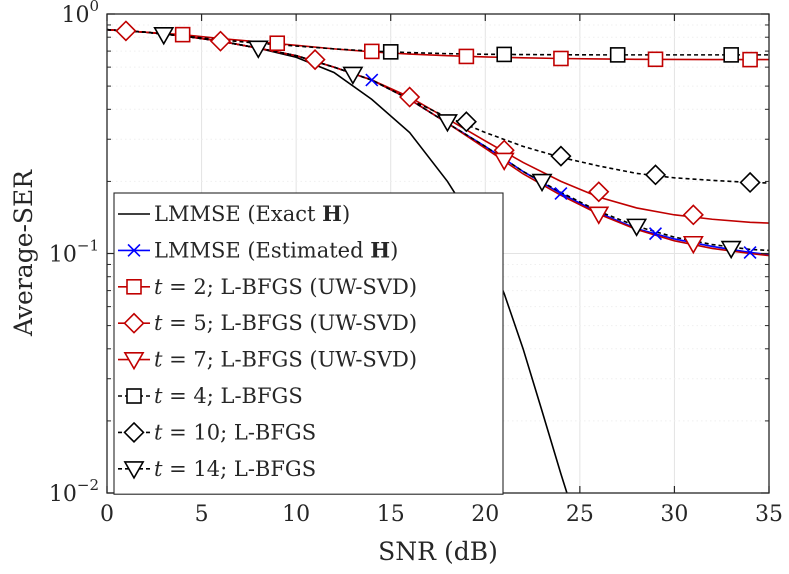  I want to click on legend-label-3: t = 2; L-BFGS (UW-SVD), so click(285, 287).